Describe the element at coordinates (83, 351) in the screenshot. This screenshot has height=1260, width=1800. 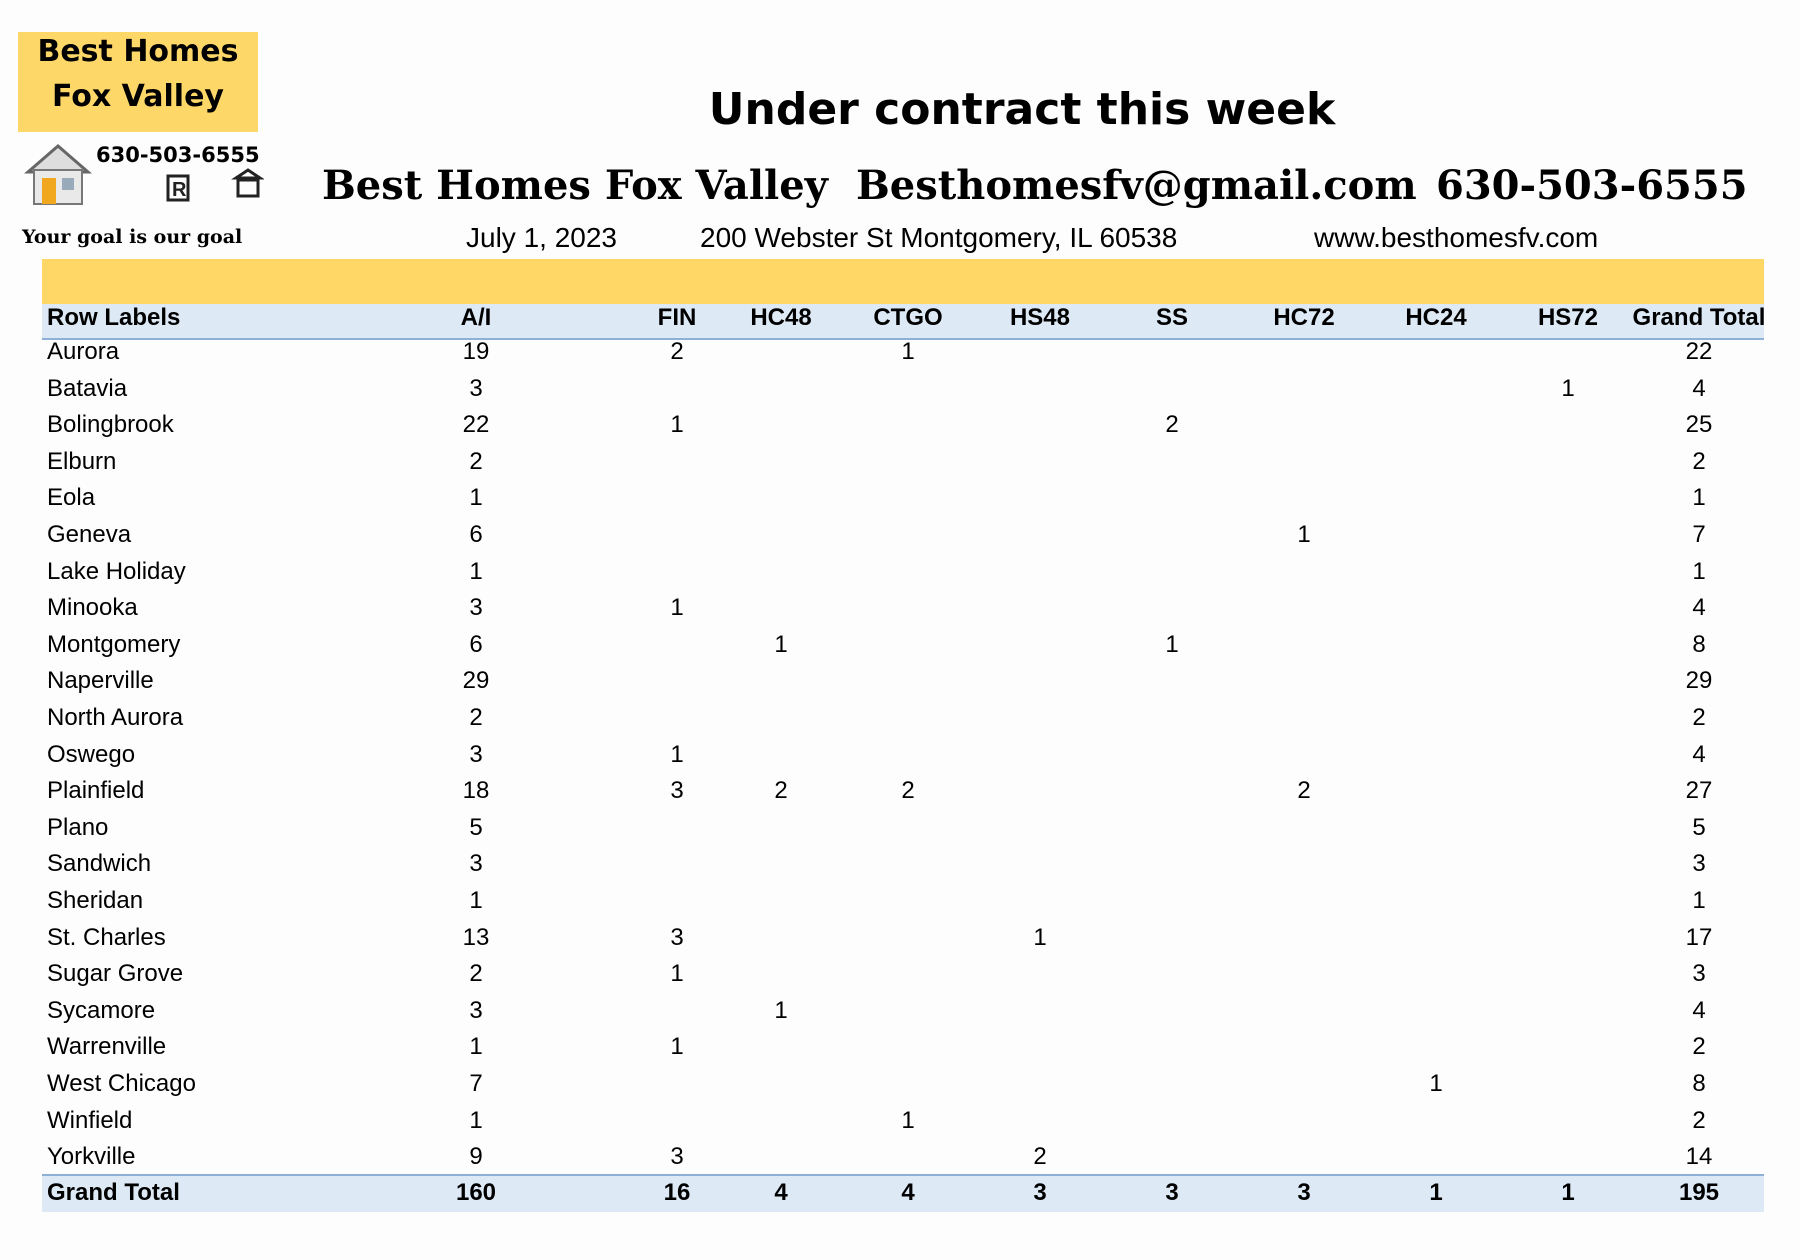
I see `row-label: Aurora` at that location.